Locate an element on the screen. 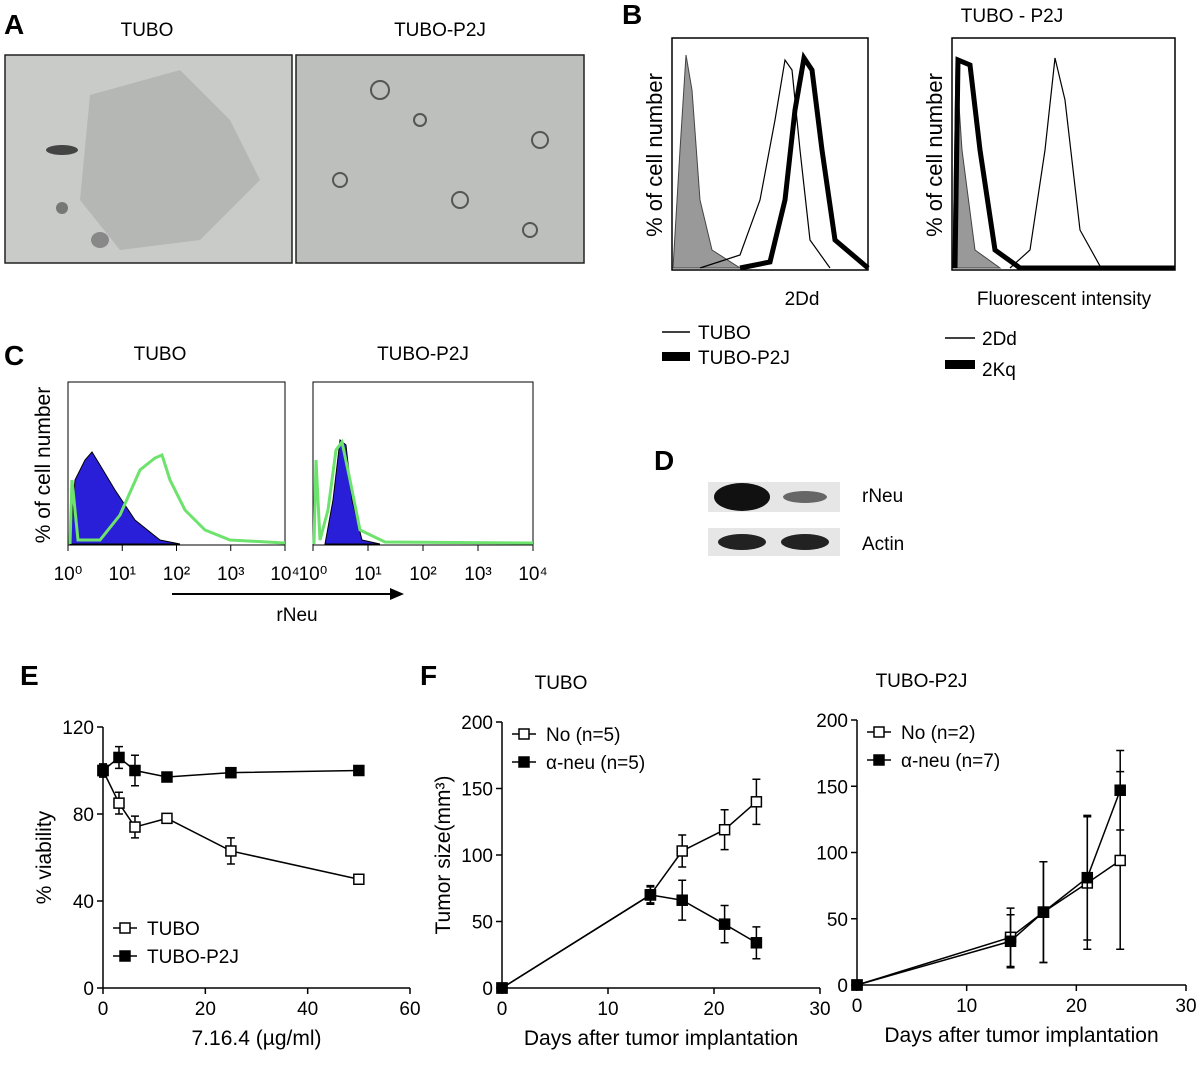  panel-label: E is located at coordinates (29, 675).